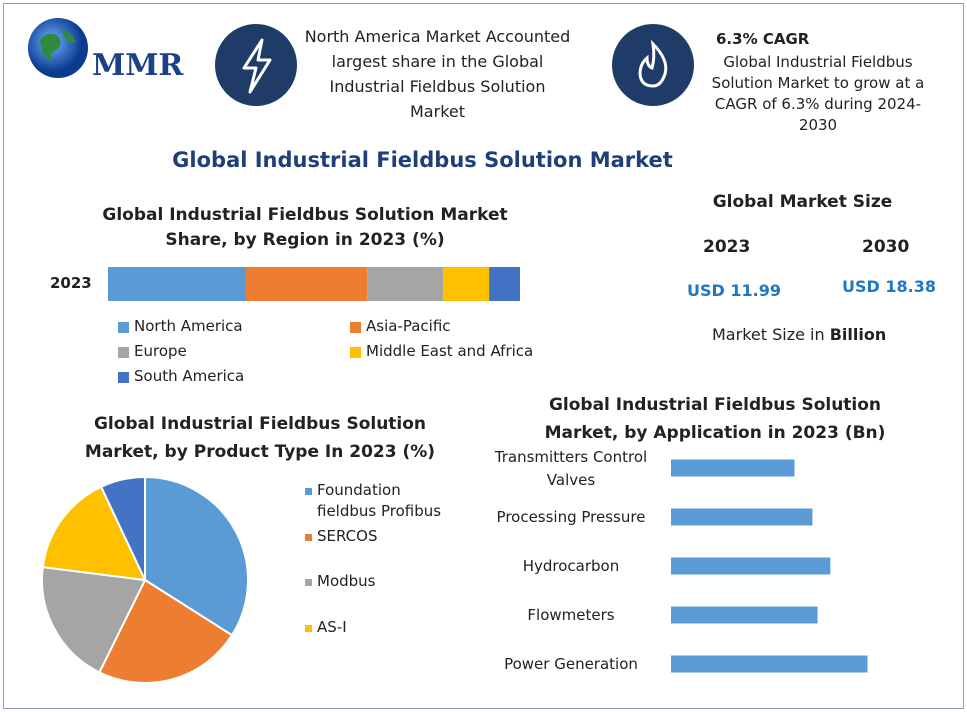  I want to click on category-label: 2023, so click(71, 283).